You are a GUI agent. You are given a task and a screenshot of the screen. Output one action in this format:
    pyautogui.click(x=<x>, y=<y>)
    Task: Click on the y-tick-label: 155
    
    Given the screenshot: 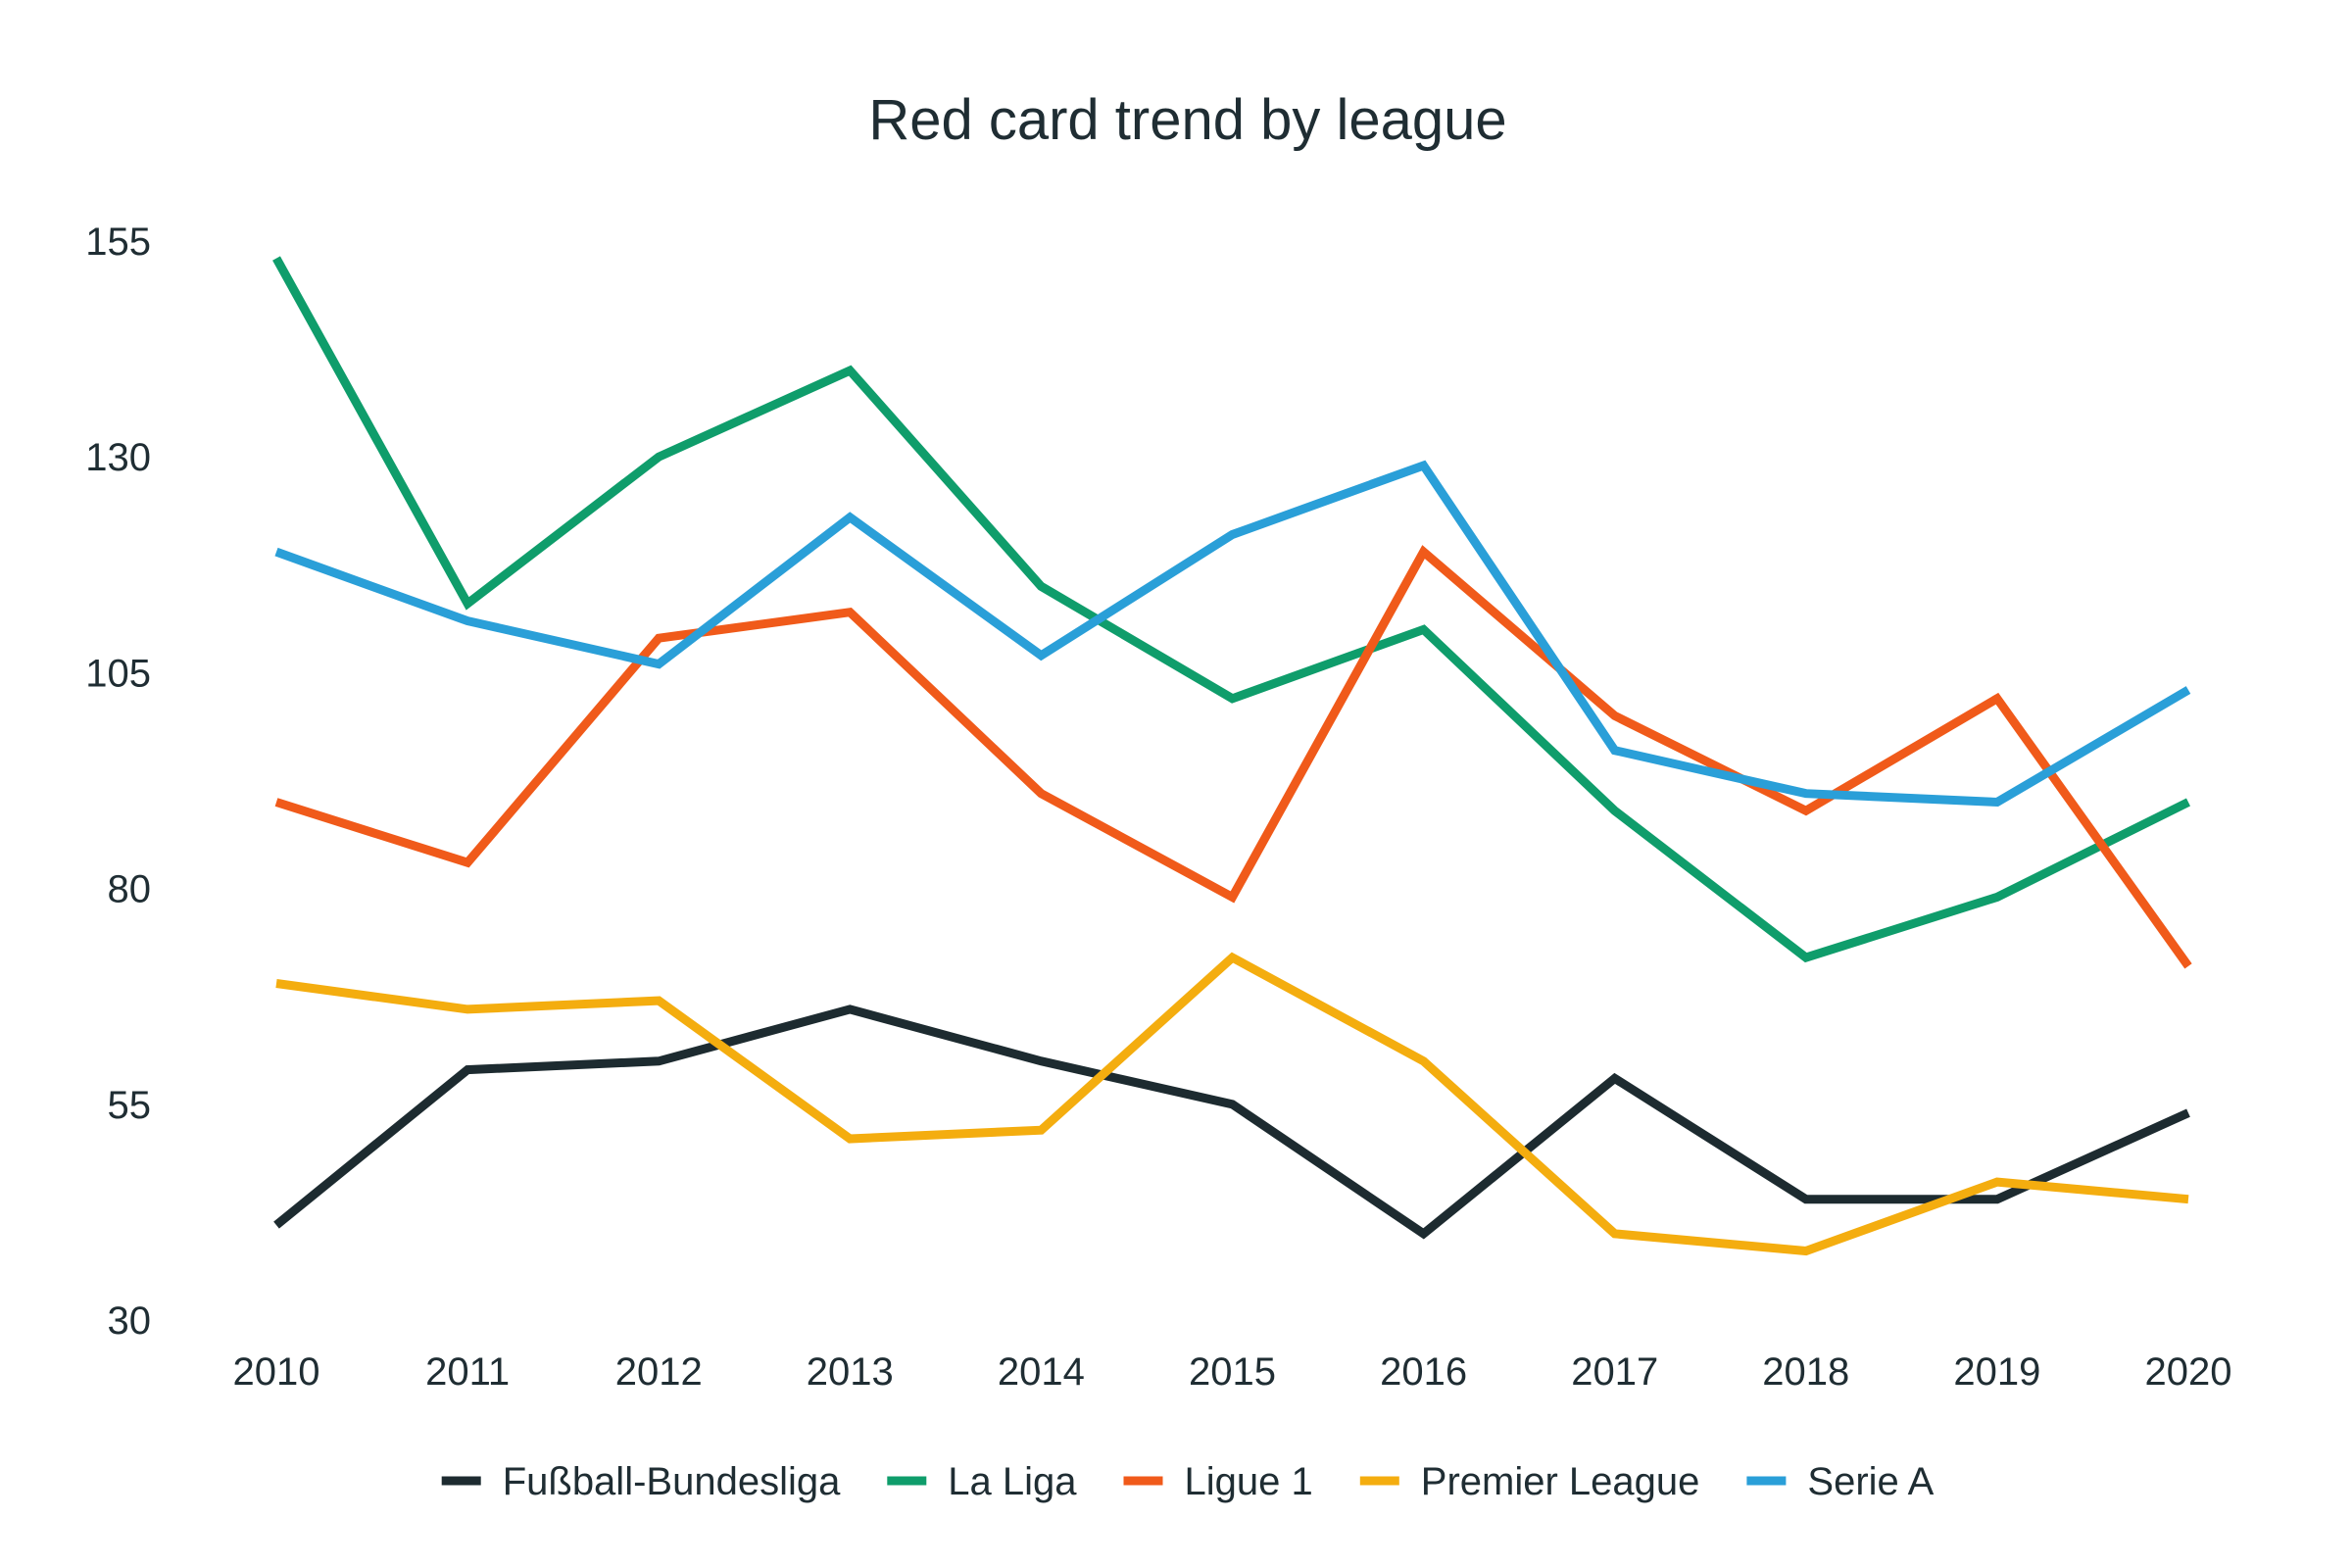 What is the action you would take?
    pyautogui.click(x=118, y=242)
    